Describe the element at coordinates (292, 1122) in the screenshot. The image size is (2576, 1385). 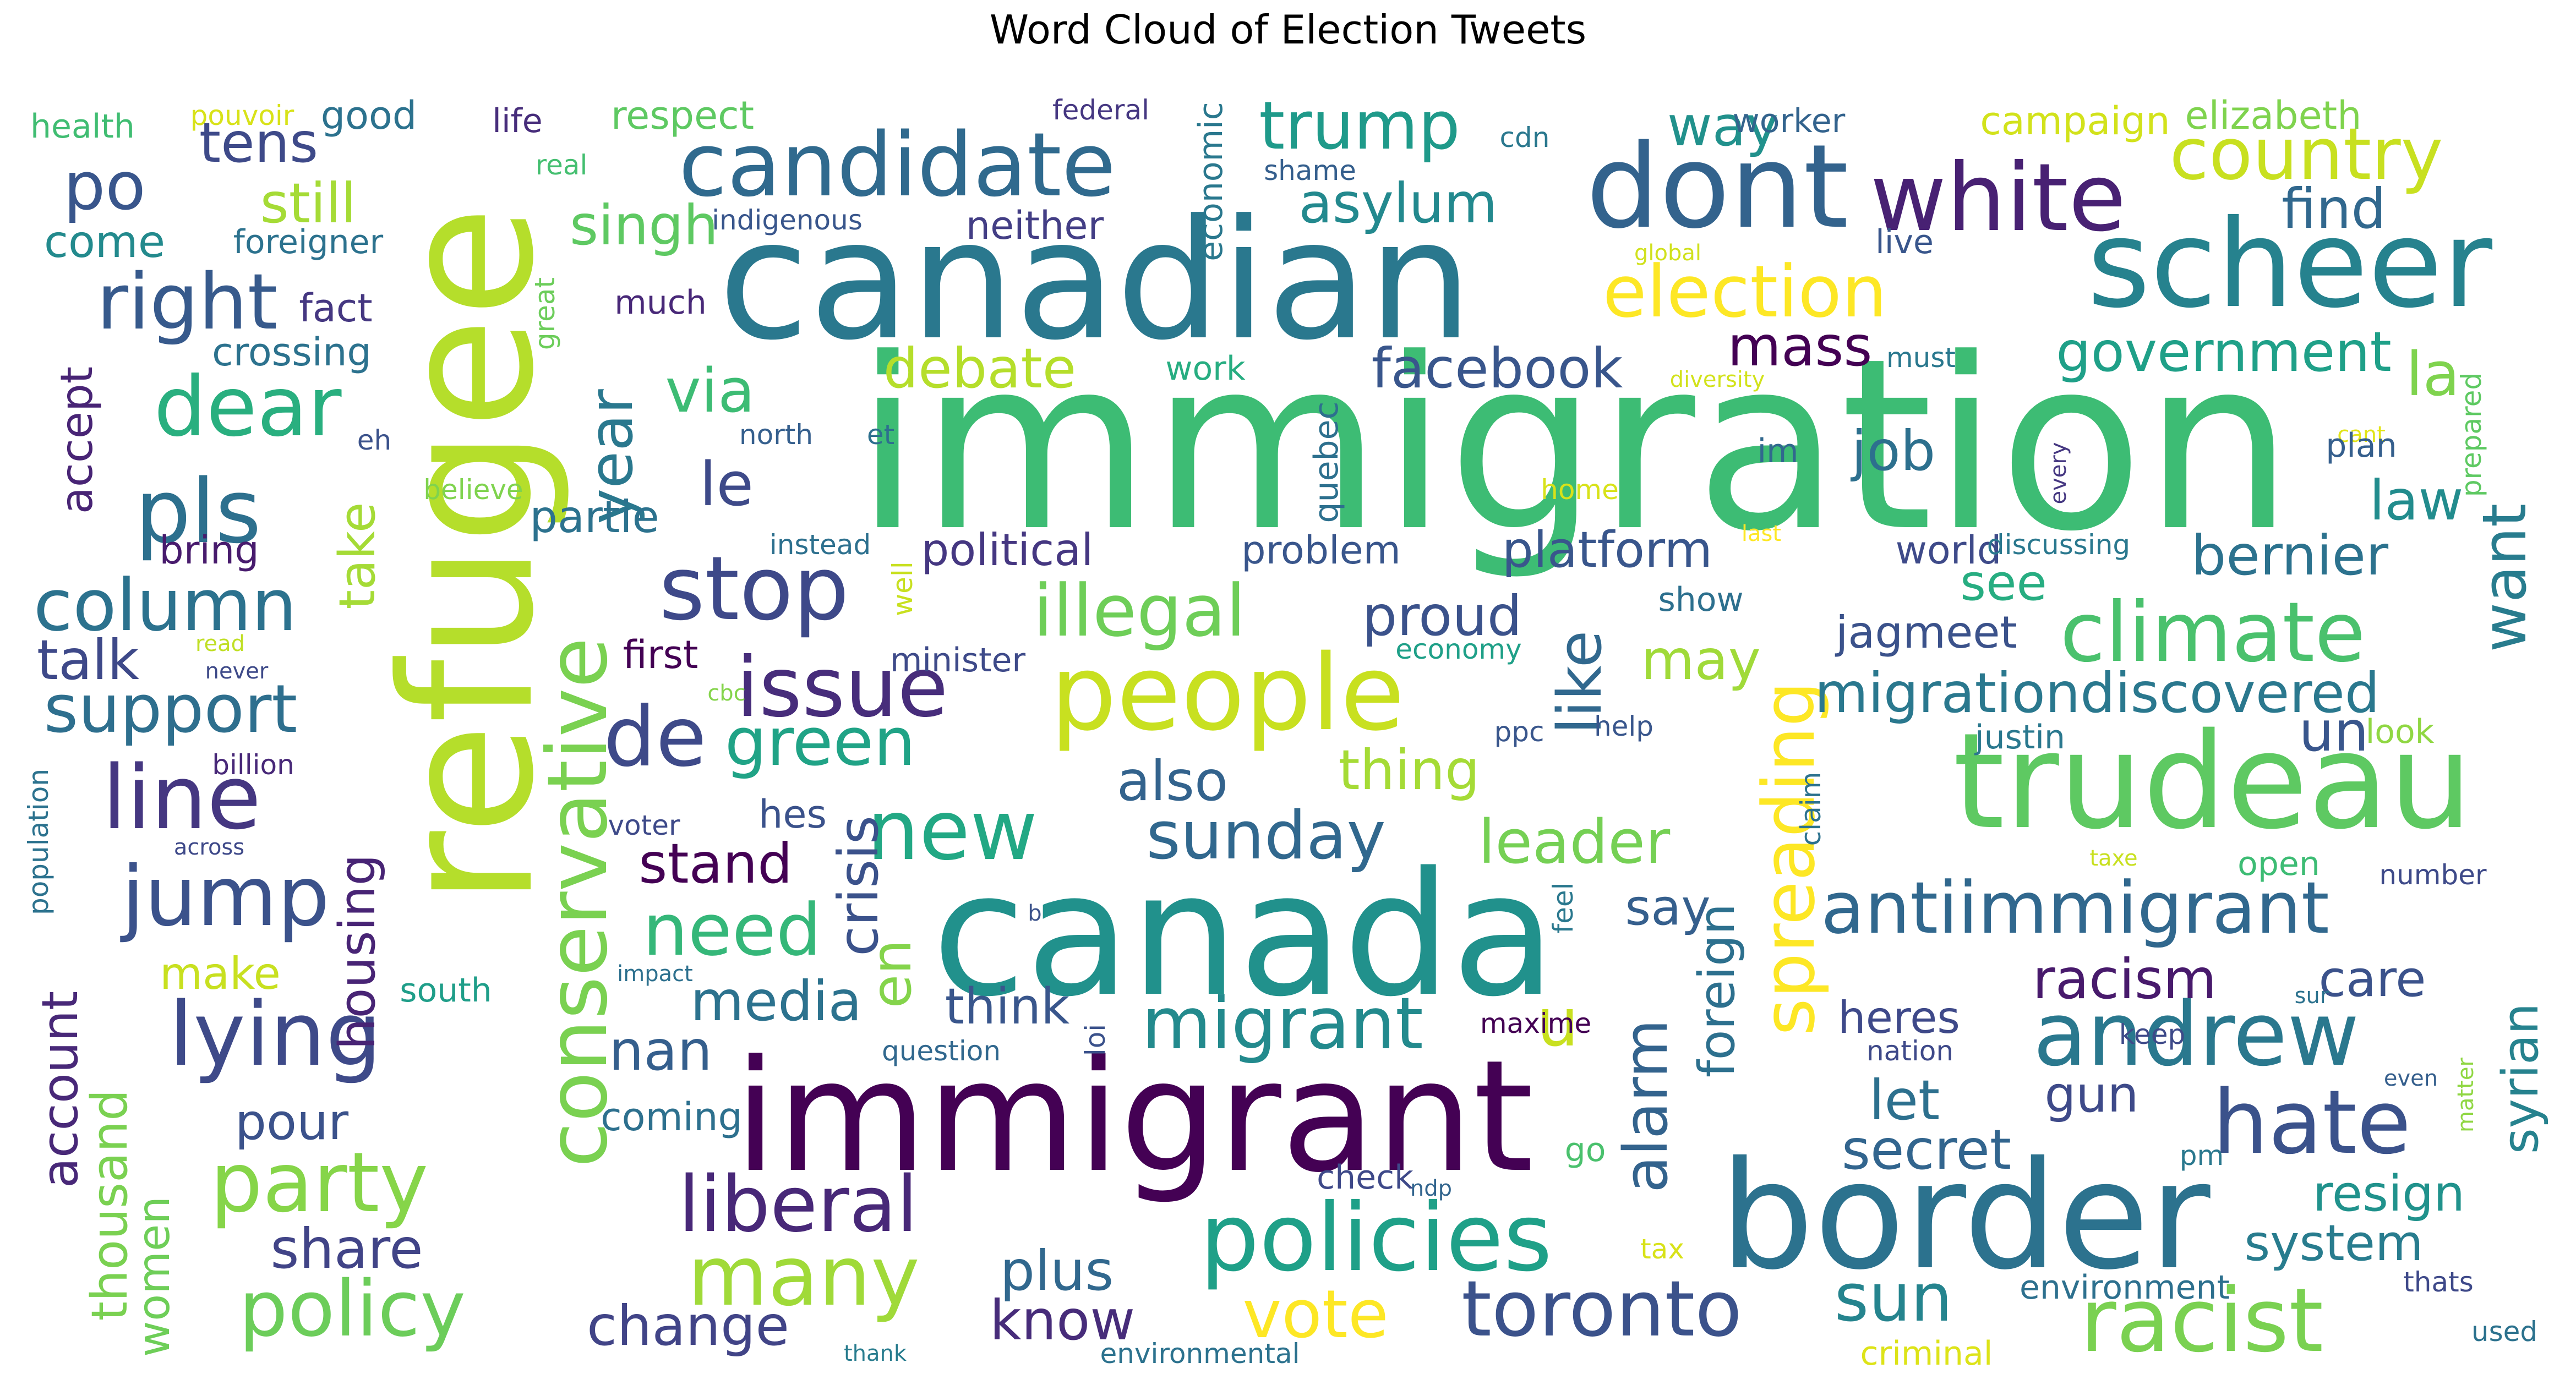
I see `word-pour: pour` at that location.